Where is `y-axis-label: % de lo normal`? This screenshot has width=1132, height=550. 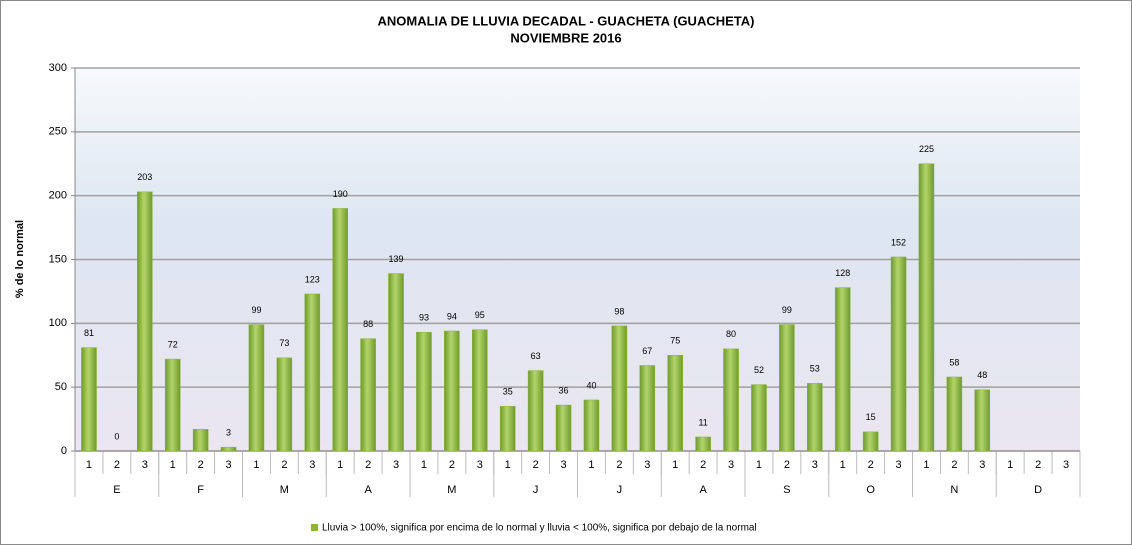 y-axis-label: % de lo normal is located at coordinates (20, 259).